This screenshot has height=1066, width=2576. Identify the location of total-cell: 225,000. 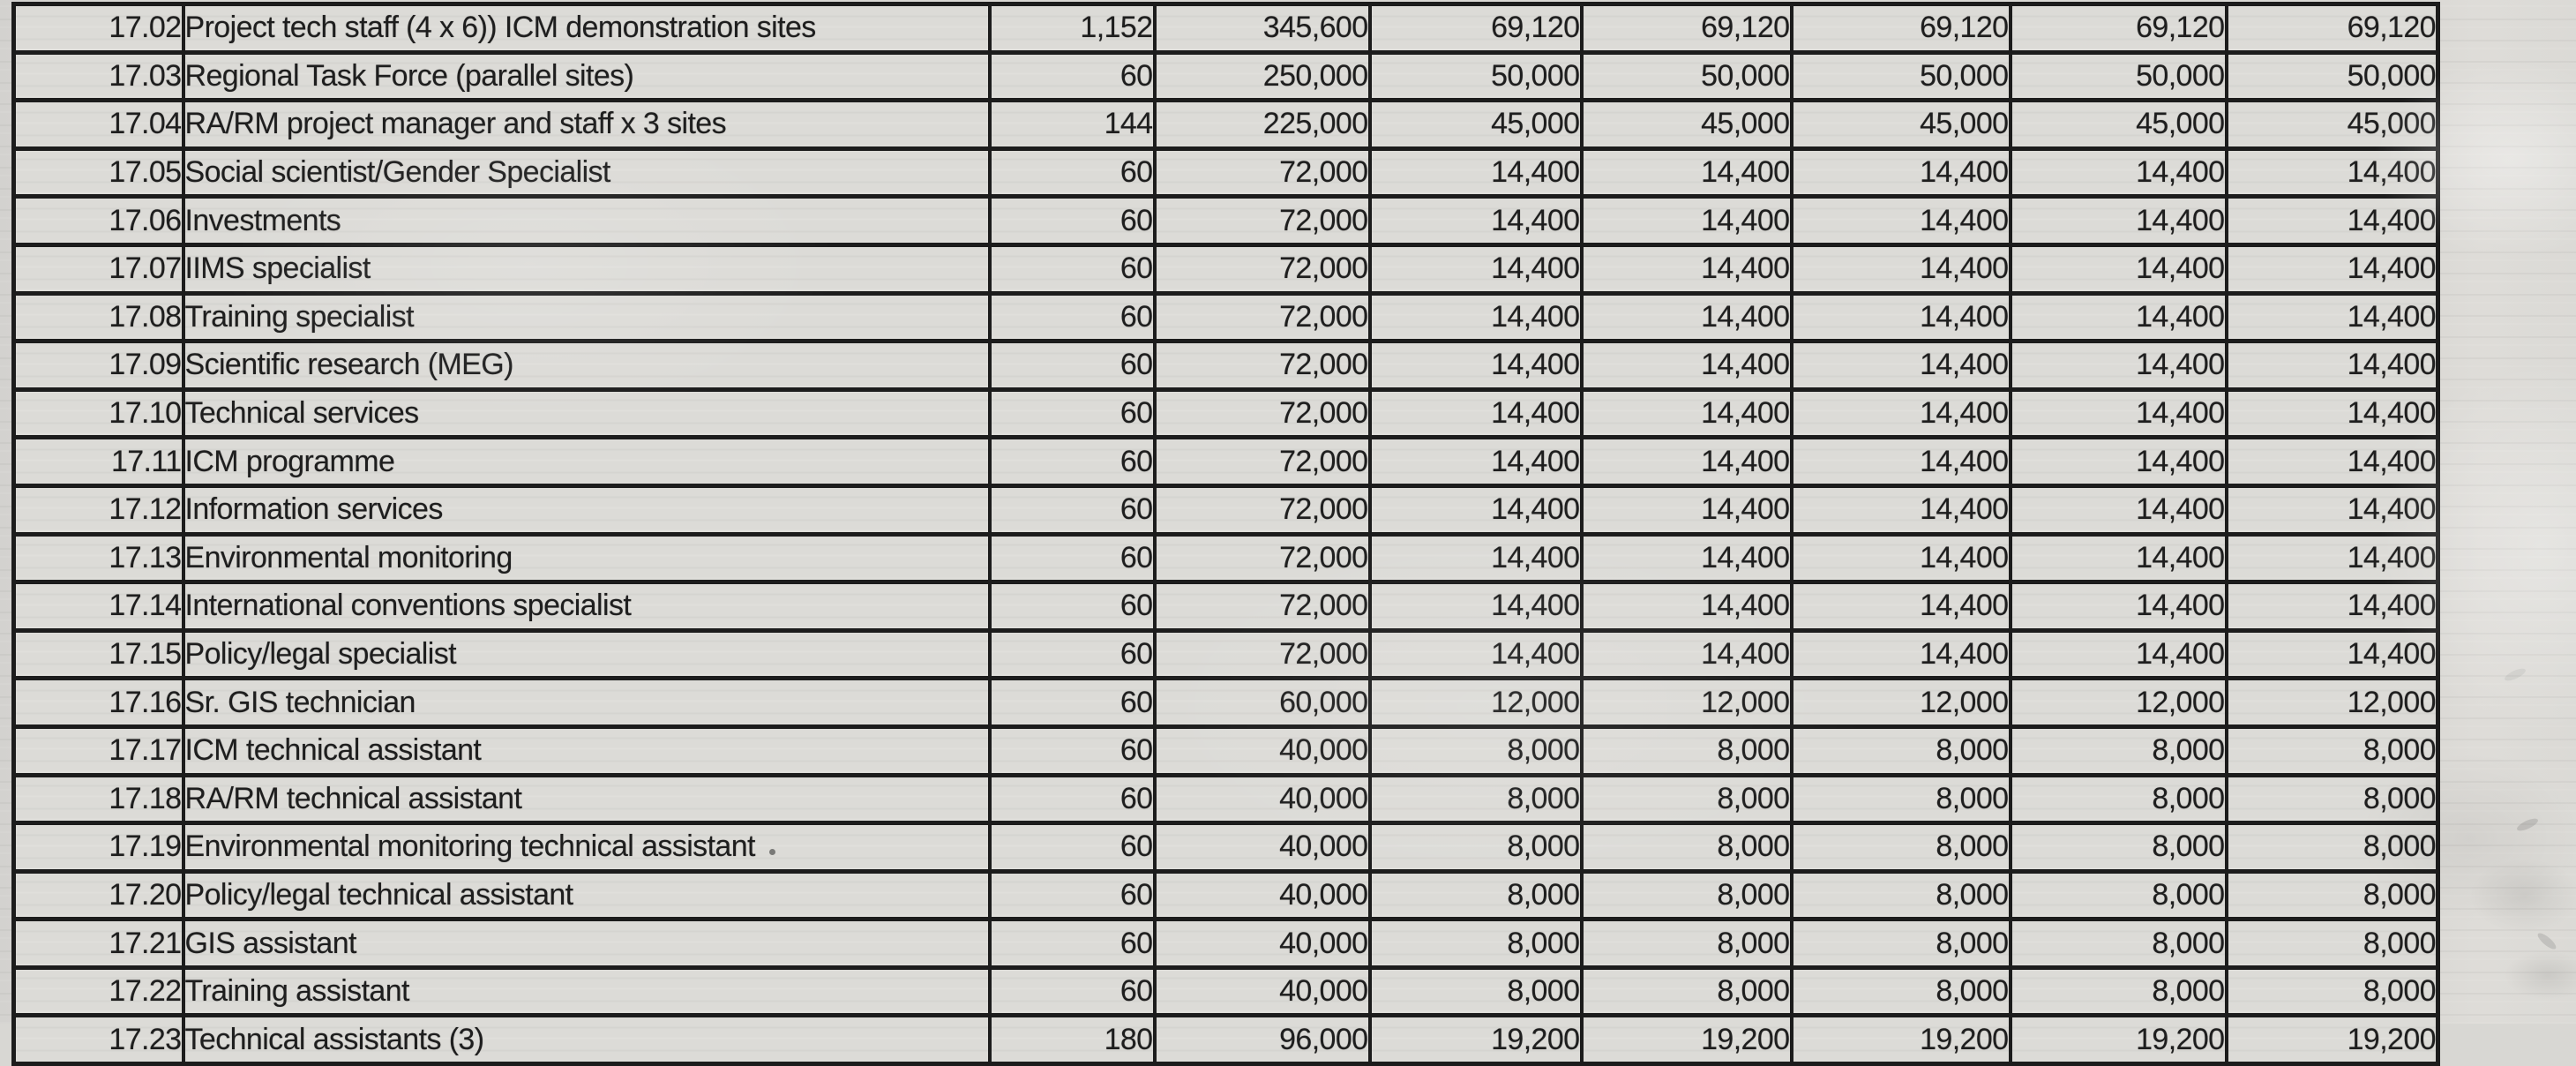
(1262, 124).